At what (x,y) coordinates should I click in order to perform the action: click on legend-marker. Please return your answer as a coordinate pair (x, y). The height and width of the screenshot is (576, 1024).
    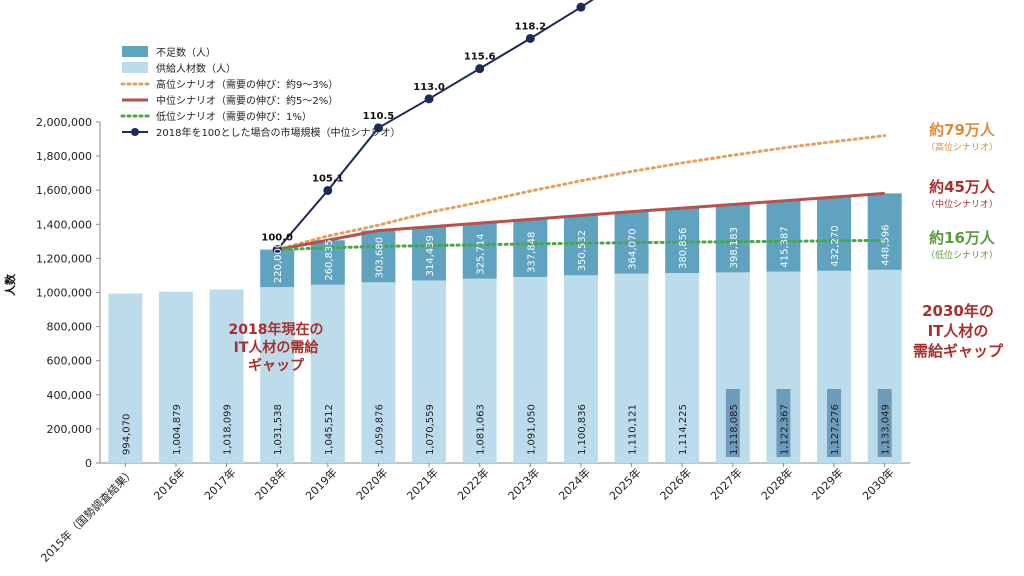
    Looking at the image, I should click on (135, 132).